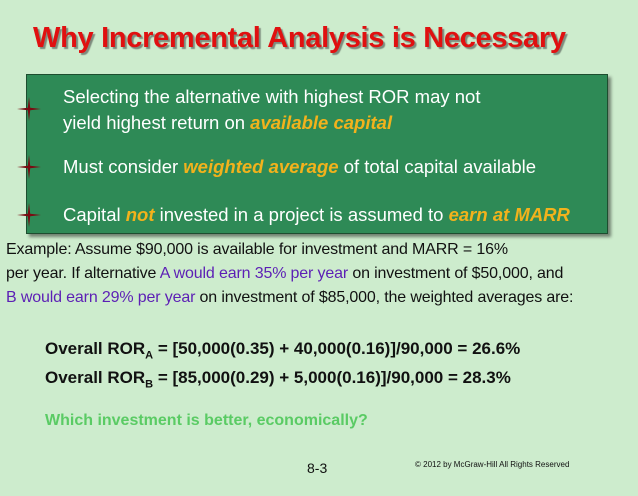  Describe the element at coordinates (509, 214) in the screenshot. I see `bullet-3-emphasis-2: earn at MARR` at that location.